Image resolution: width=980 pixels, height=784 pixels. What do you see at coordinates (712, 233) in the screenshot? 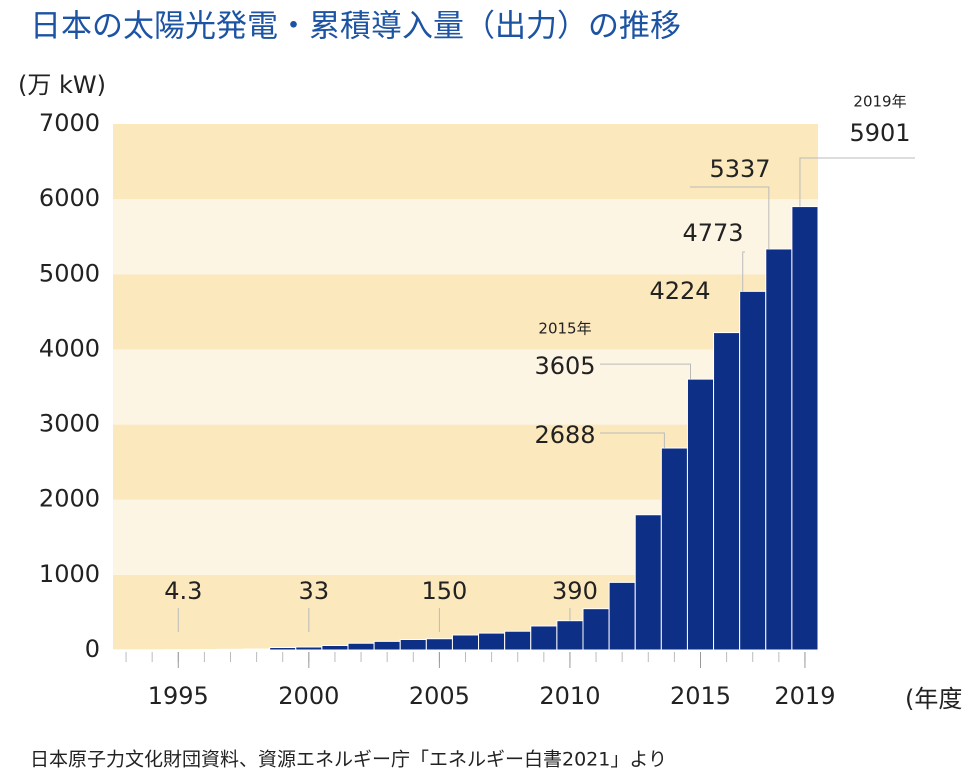
I see `data-label: 4773` at bounding box center [712, 233].